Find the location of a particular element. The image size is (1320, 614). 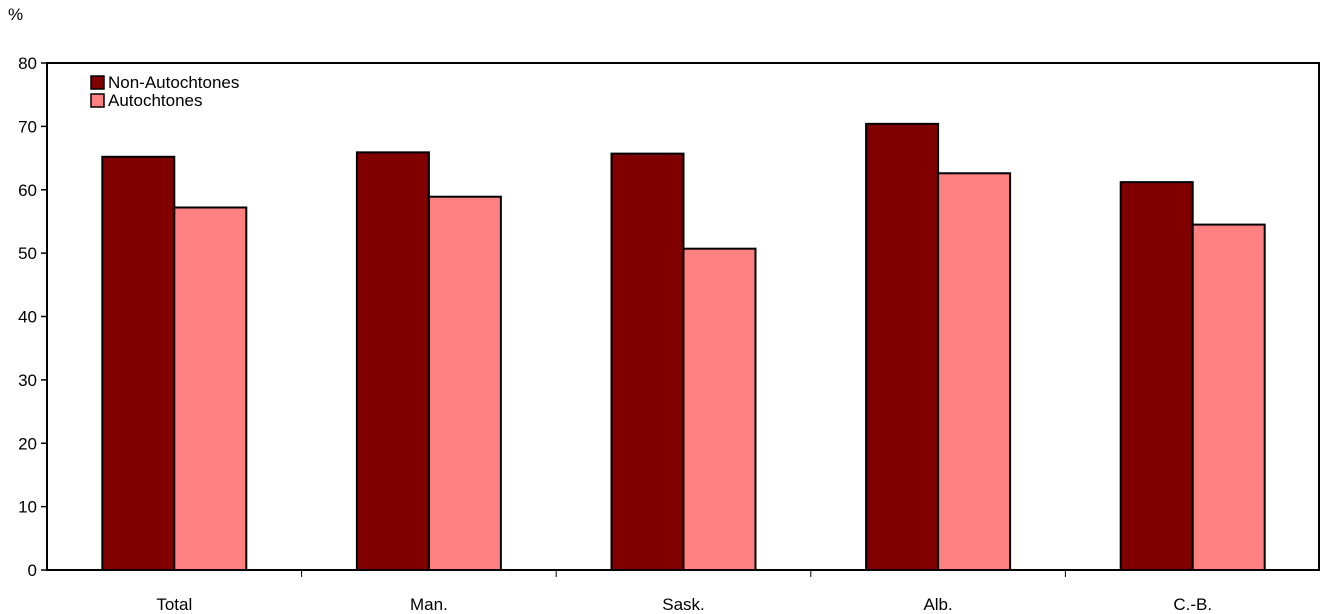

y-tick-label: 10 is located at coordinates (27, 507).